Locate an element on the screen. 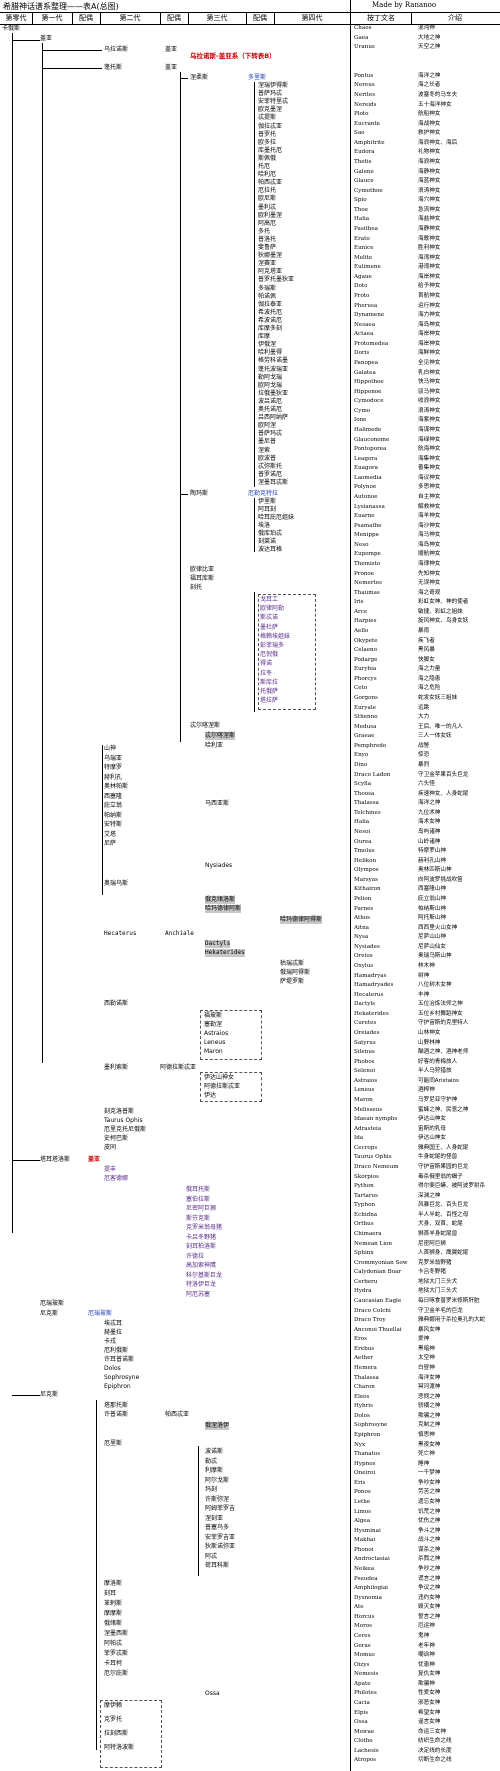 The height and width of the screenshot is (1771, 500). thaumas-child: 刻莱诺 is located at coordinates (267, 541).